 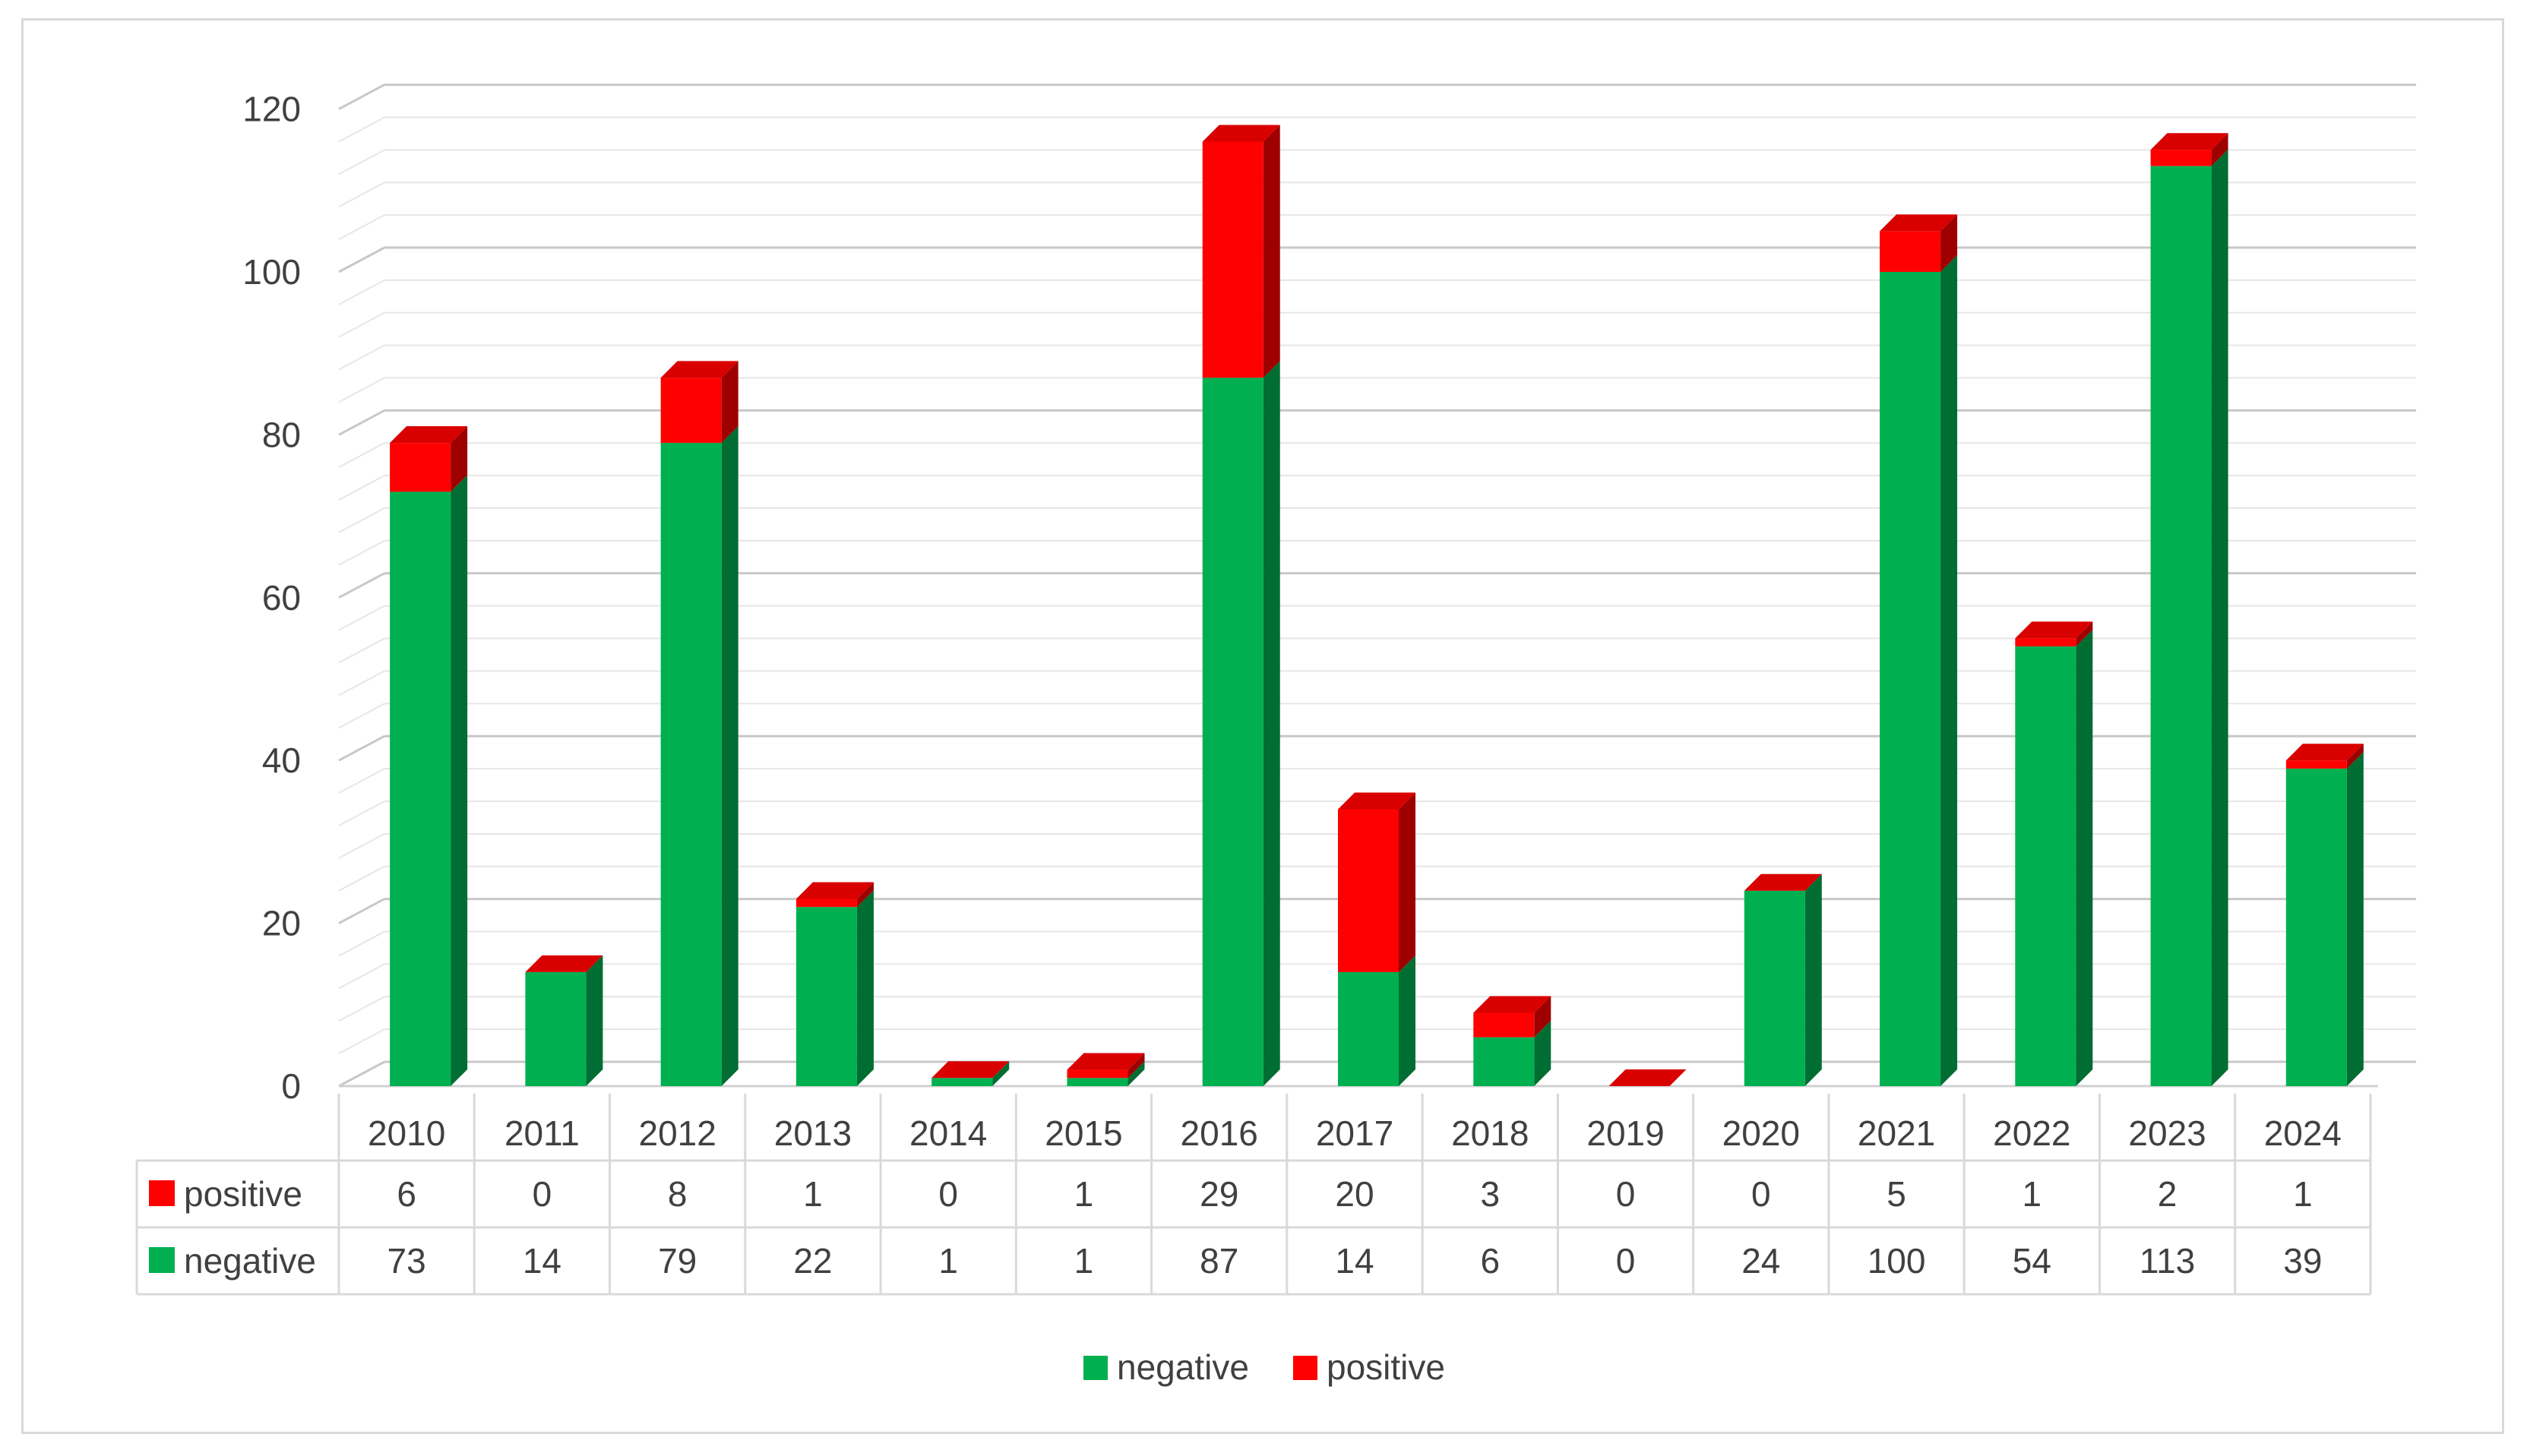 What do you see at coordinates (2303, 1133) in the screenshot?
I see `table-header-year: 2024` at bounding box center [2303, 1133].